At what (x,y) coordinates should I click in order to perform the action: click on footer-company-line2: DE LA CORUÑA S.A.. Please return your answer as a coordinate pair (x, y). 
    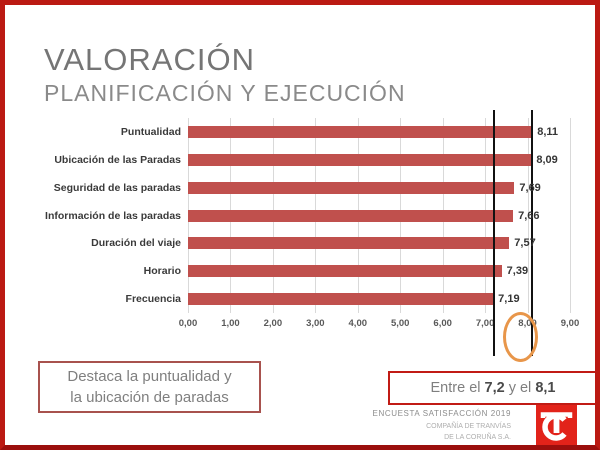
    Looking at the image, I should click on (477, 437).